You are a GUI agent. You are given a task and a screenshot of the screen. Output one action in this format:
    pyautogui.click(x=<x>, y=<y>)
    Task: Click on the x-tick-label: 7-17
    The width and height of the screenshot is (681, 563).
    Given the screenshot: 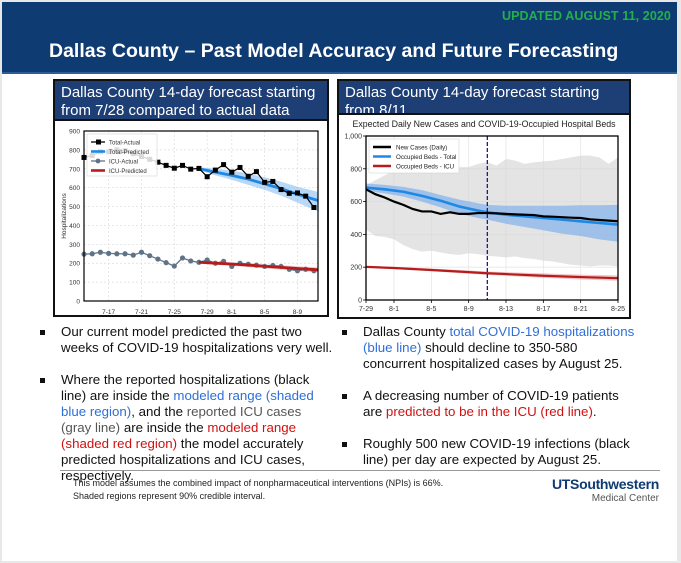 What is the action you would take?
    pyautogui.click(x=108, y=312)
    